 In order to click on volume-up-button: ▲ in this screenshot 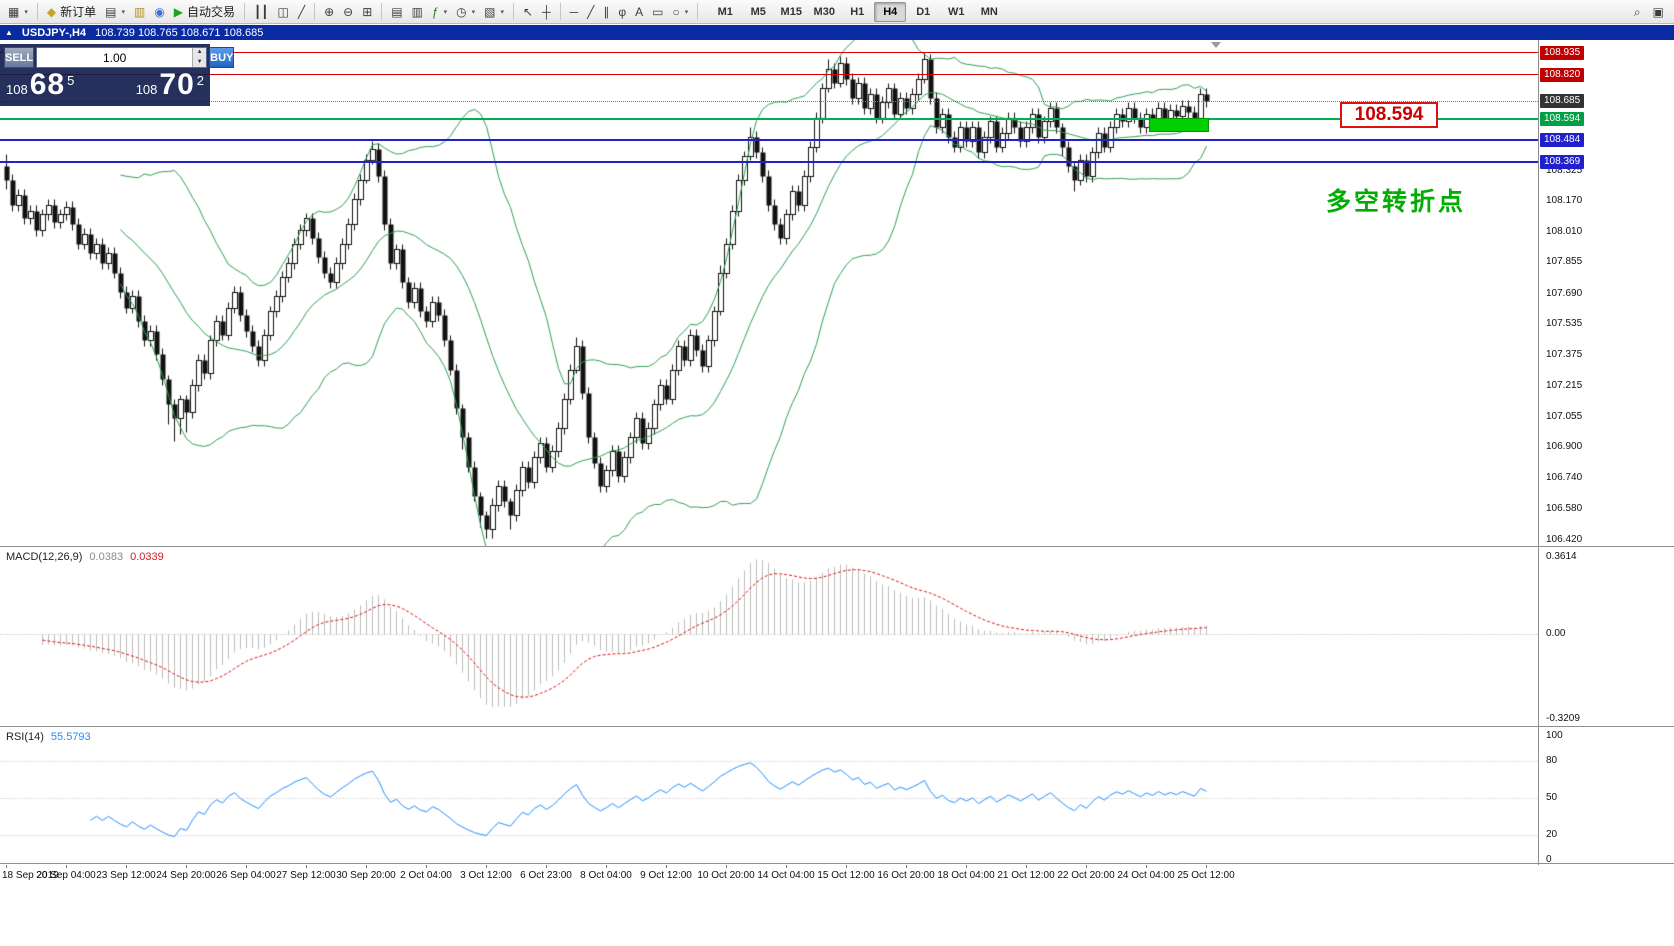, I will do `click(200, 53)`.